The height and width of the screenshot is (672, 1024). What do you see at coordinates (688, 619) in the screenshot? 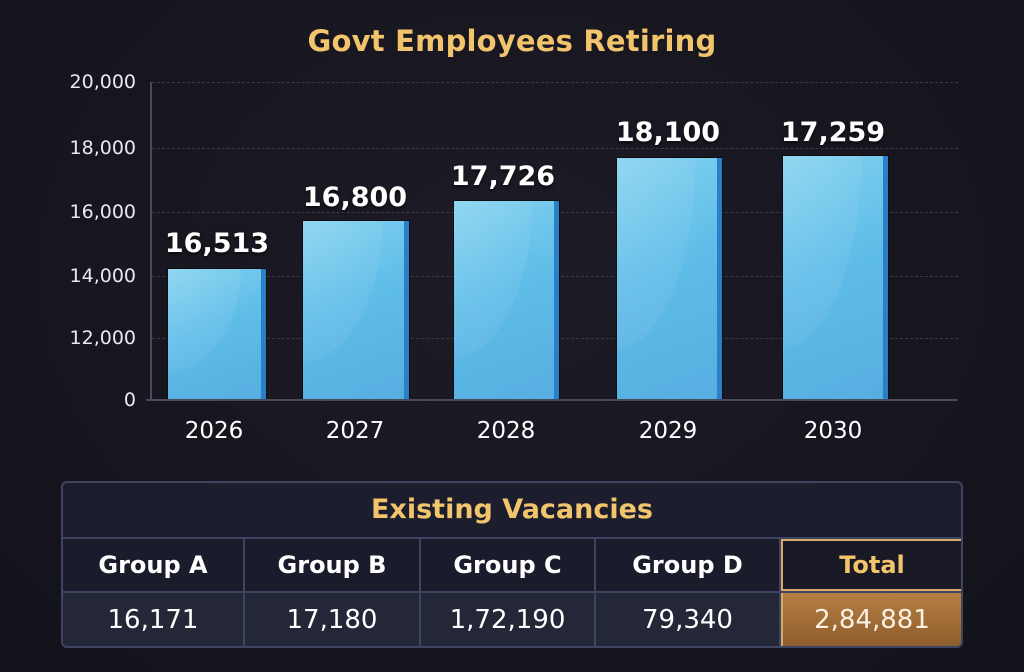
I see `value-group-d: 79,340` at bounding box center [688, 619].